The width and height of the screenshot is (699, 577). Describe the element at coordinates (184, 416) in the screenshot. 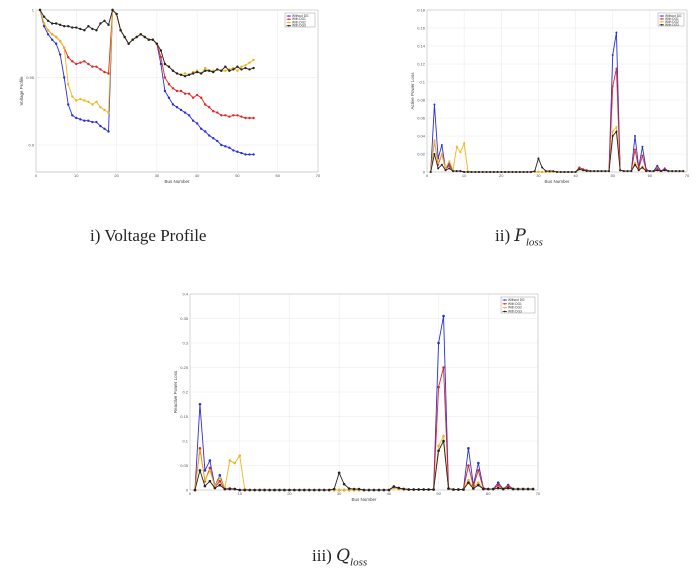

I see `y-tick-label: 0.15` at that location.